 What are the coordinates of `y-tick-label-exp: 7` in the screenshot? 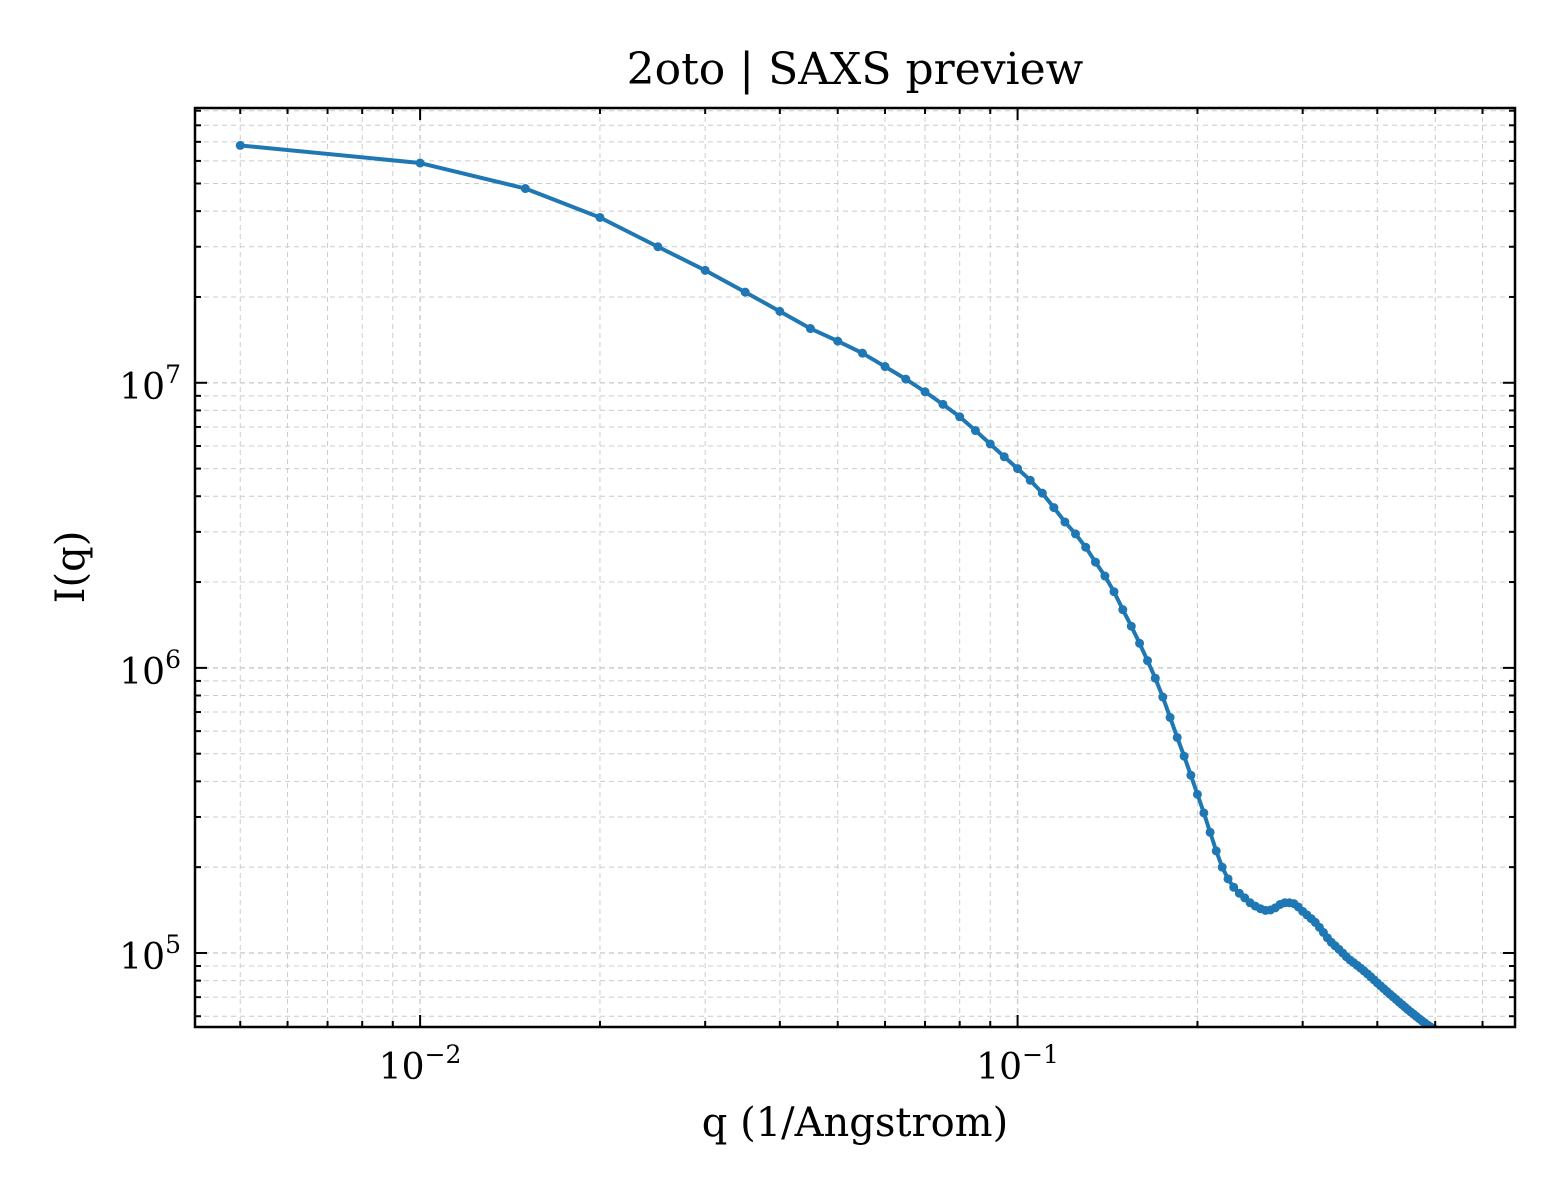 It's located at (173, 374).